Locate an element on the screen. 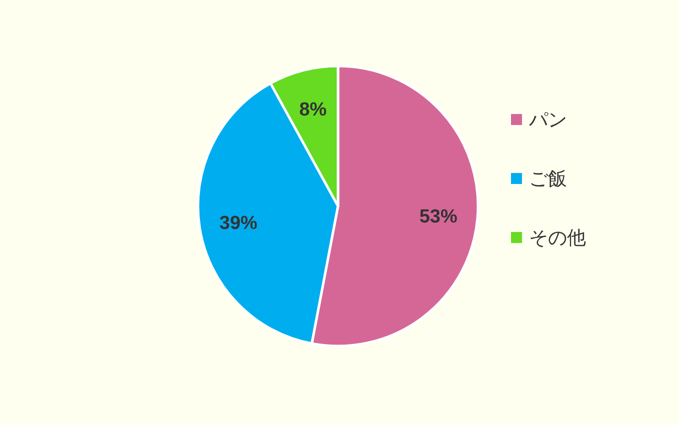  data-label: 8% is located at coordinates (313, 109).